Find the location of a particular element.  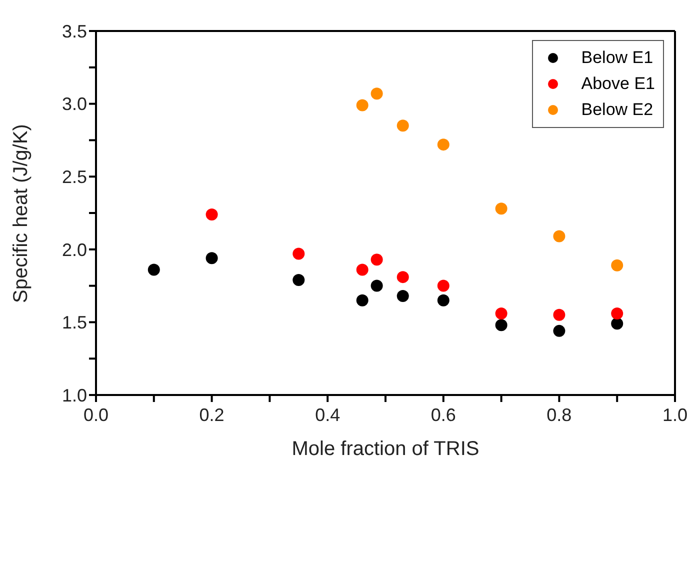

y-axis-title: Specific heat (J/g/K) is located at coordinates (21, 213).